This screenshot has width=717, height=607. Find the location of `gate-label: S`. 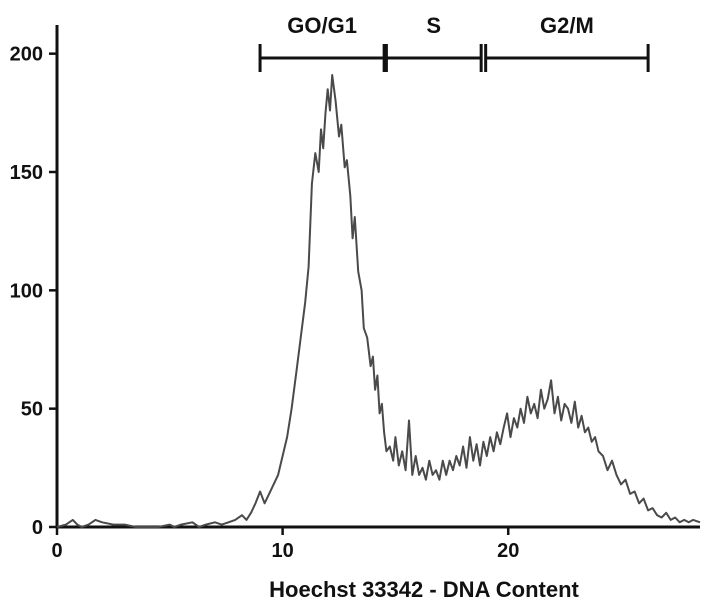

gate-label: S is located at coordinates (433, 25).